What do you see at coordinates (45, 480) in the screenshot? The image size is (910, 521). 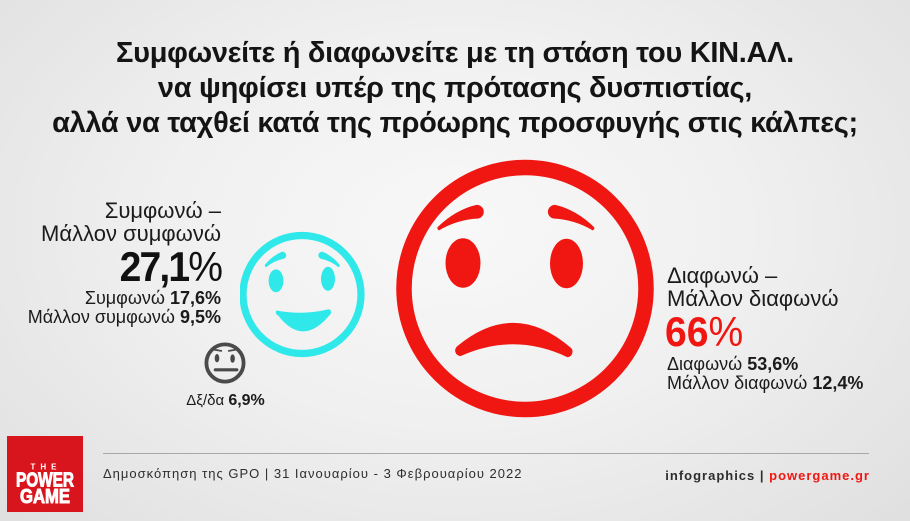 I see `svg-text: POWER` at bounding box center [45, 480].